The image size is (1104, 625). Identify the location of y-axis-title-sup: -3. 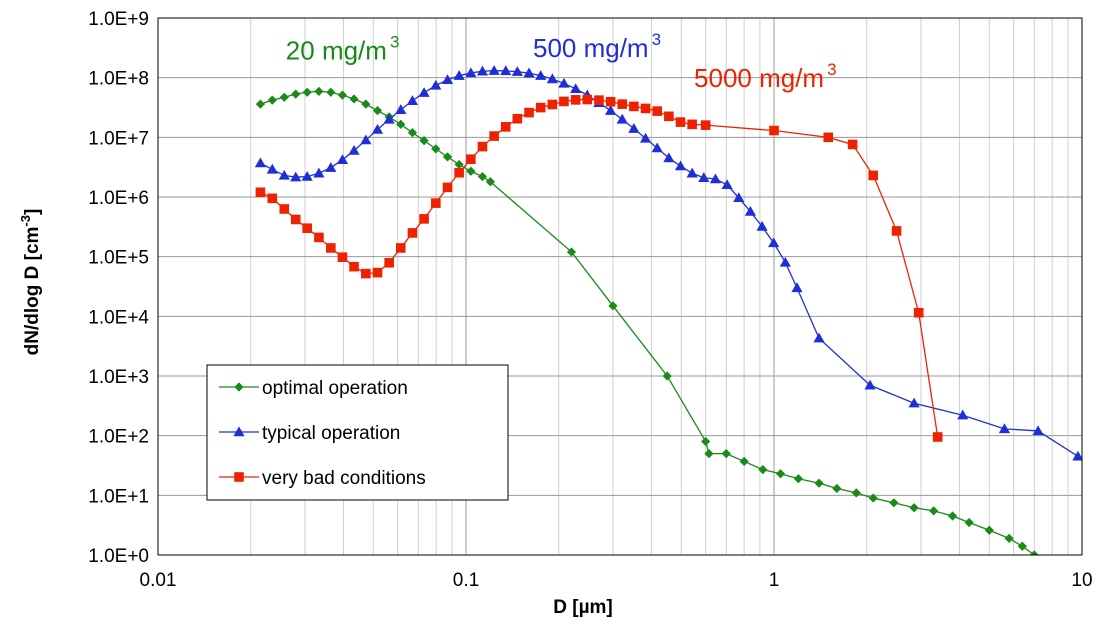
(25, 221).